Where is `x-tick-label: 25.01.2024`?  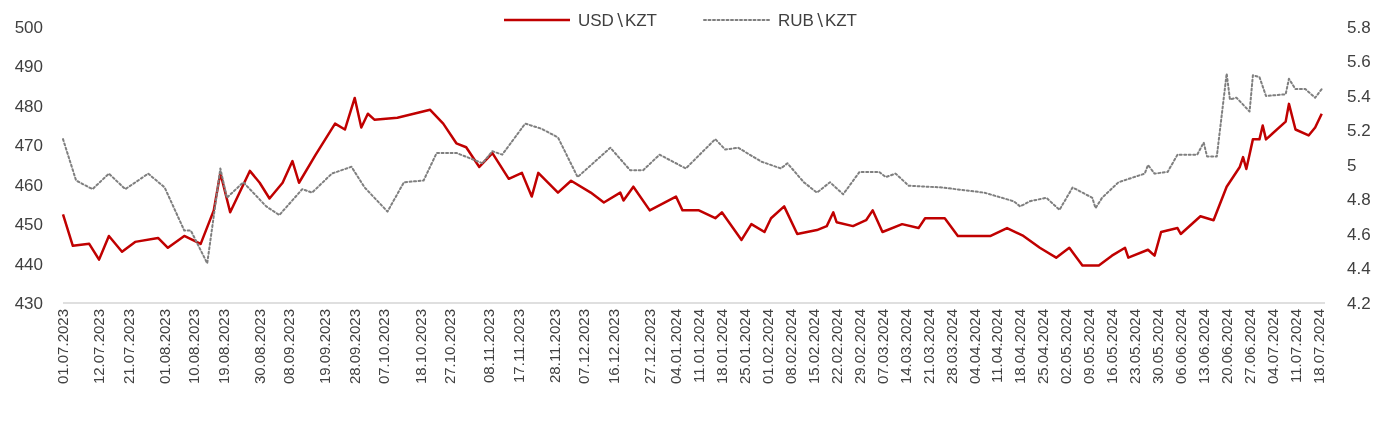 x-tick-label: 25.01.2024 is located at coordinates (745, 347).